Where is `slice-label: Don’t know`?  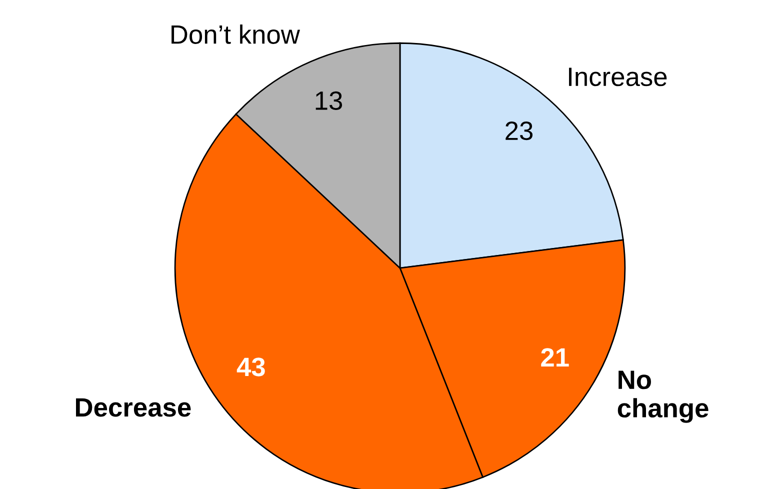 slice-label: Don’t know is located at coordinates (236, 34).